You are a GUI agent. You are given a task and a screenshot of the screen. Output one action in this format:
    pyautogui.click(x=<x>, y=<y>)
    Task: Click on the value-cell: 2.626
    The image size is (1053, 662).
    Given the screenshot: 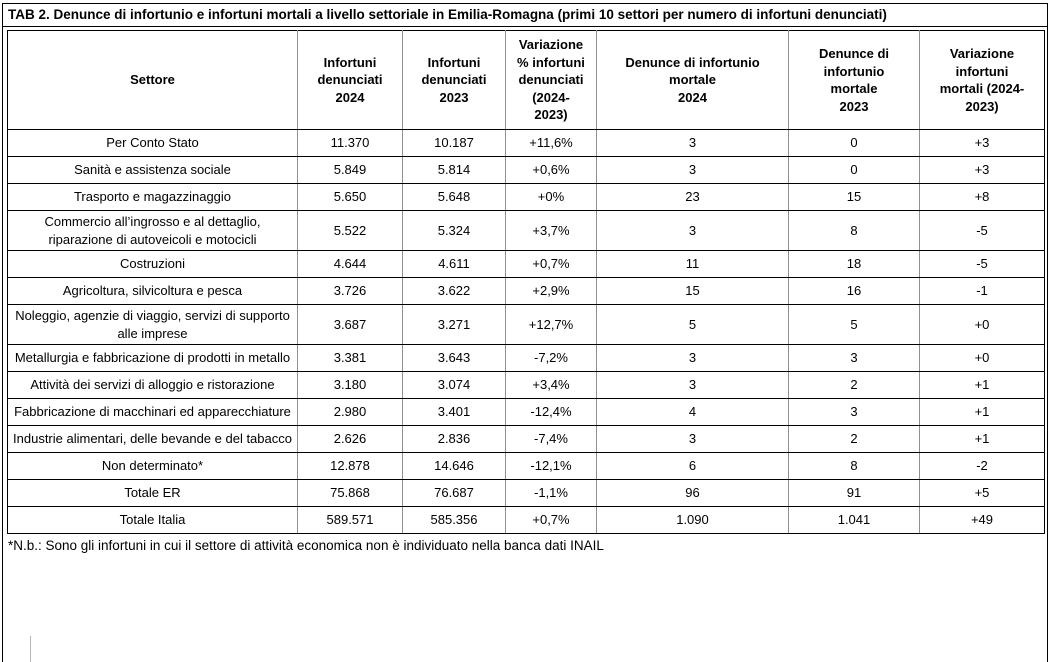 What is the action you would take?
    pyautogui.click(x=350, y=439)
    